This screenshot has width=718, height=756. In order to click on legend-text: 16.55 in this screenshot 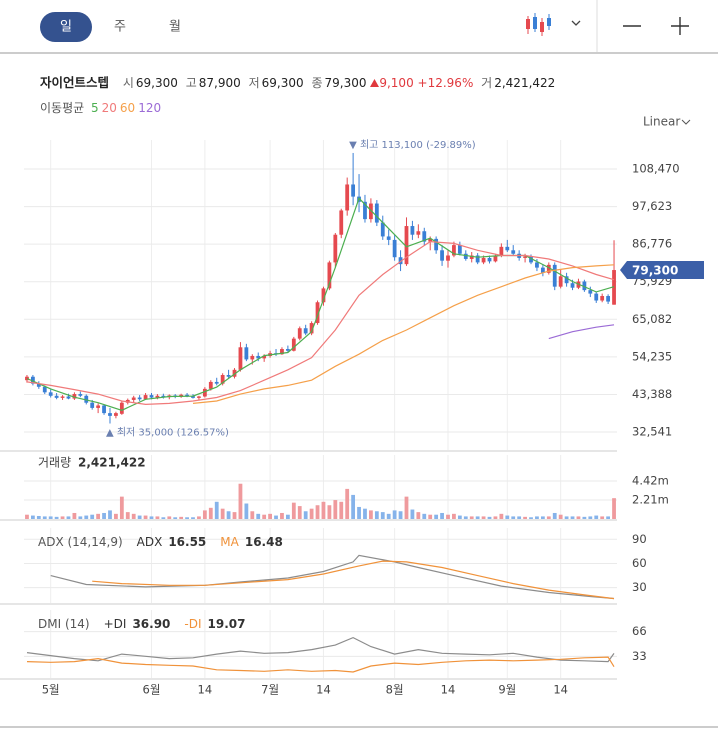, I will do `click(187, 542)`.